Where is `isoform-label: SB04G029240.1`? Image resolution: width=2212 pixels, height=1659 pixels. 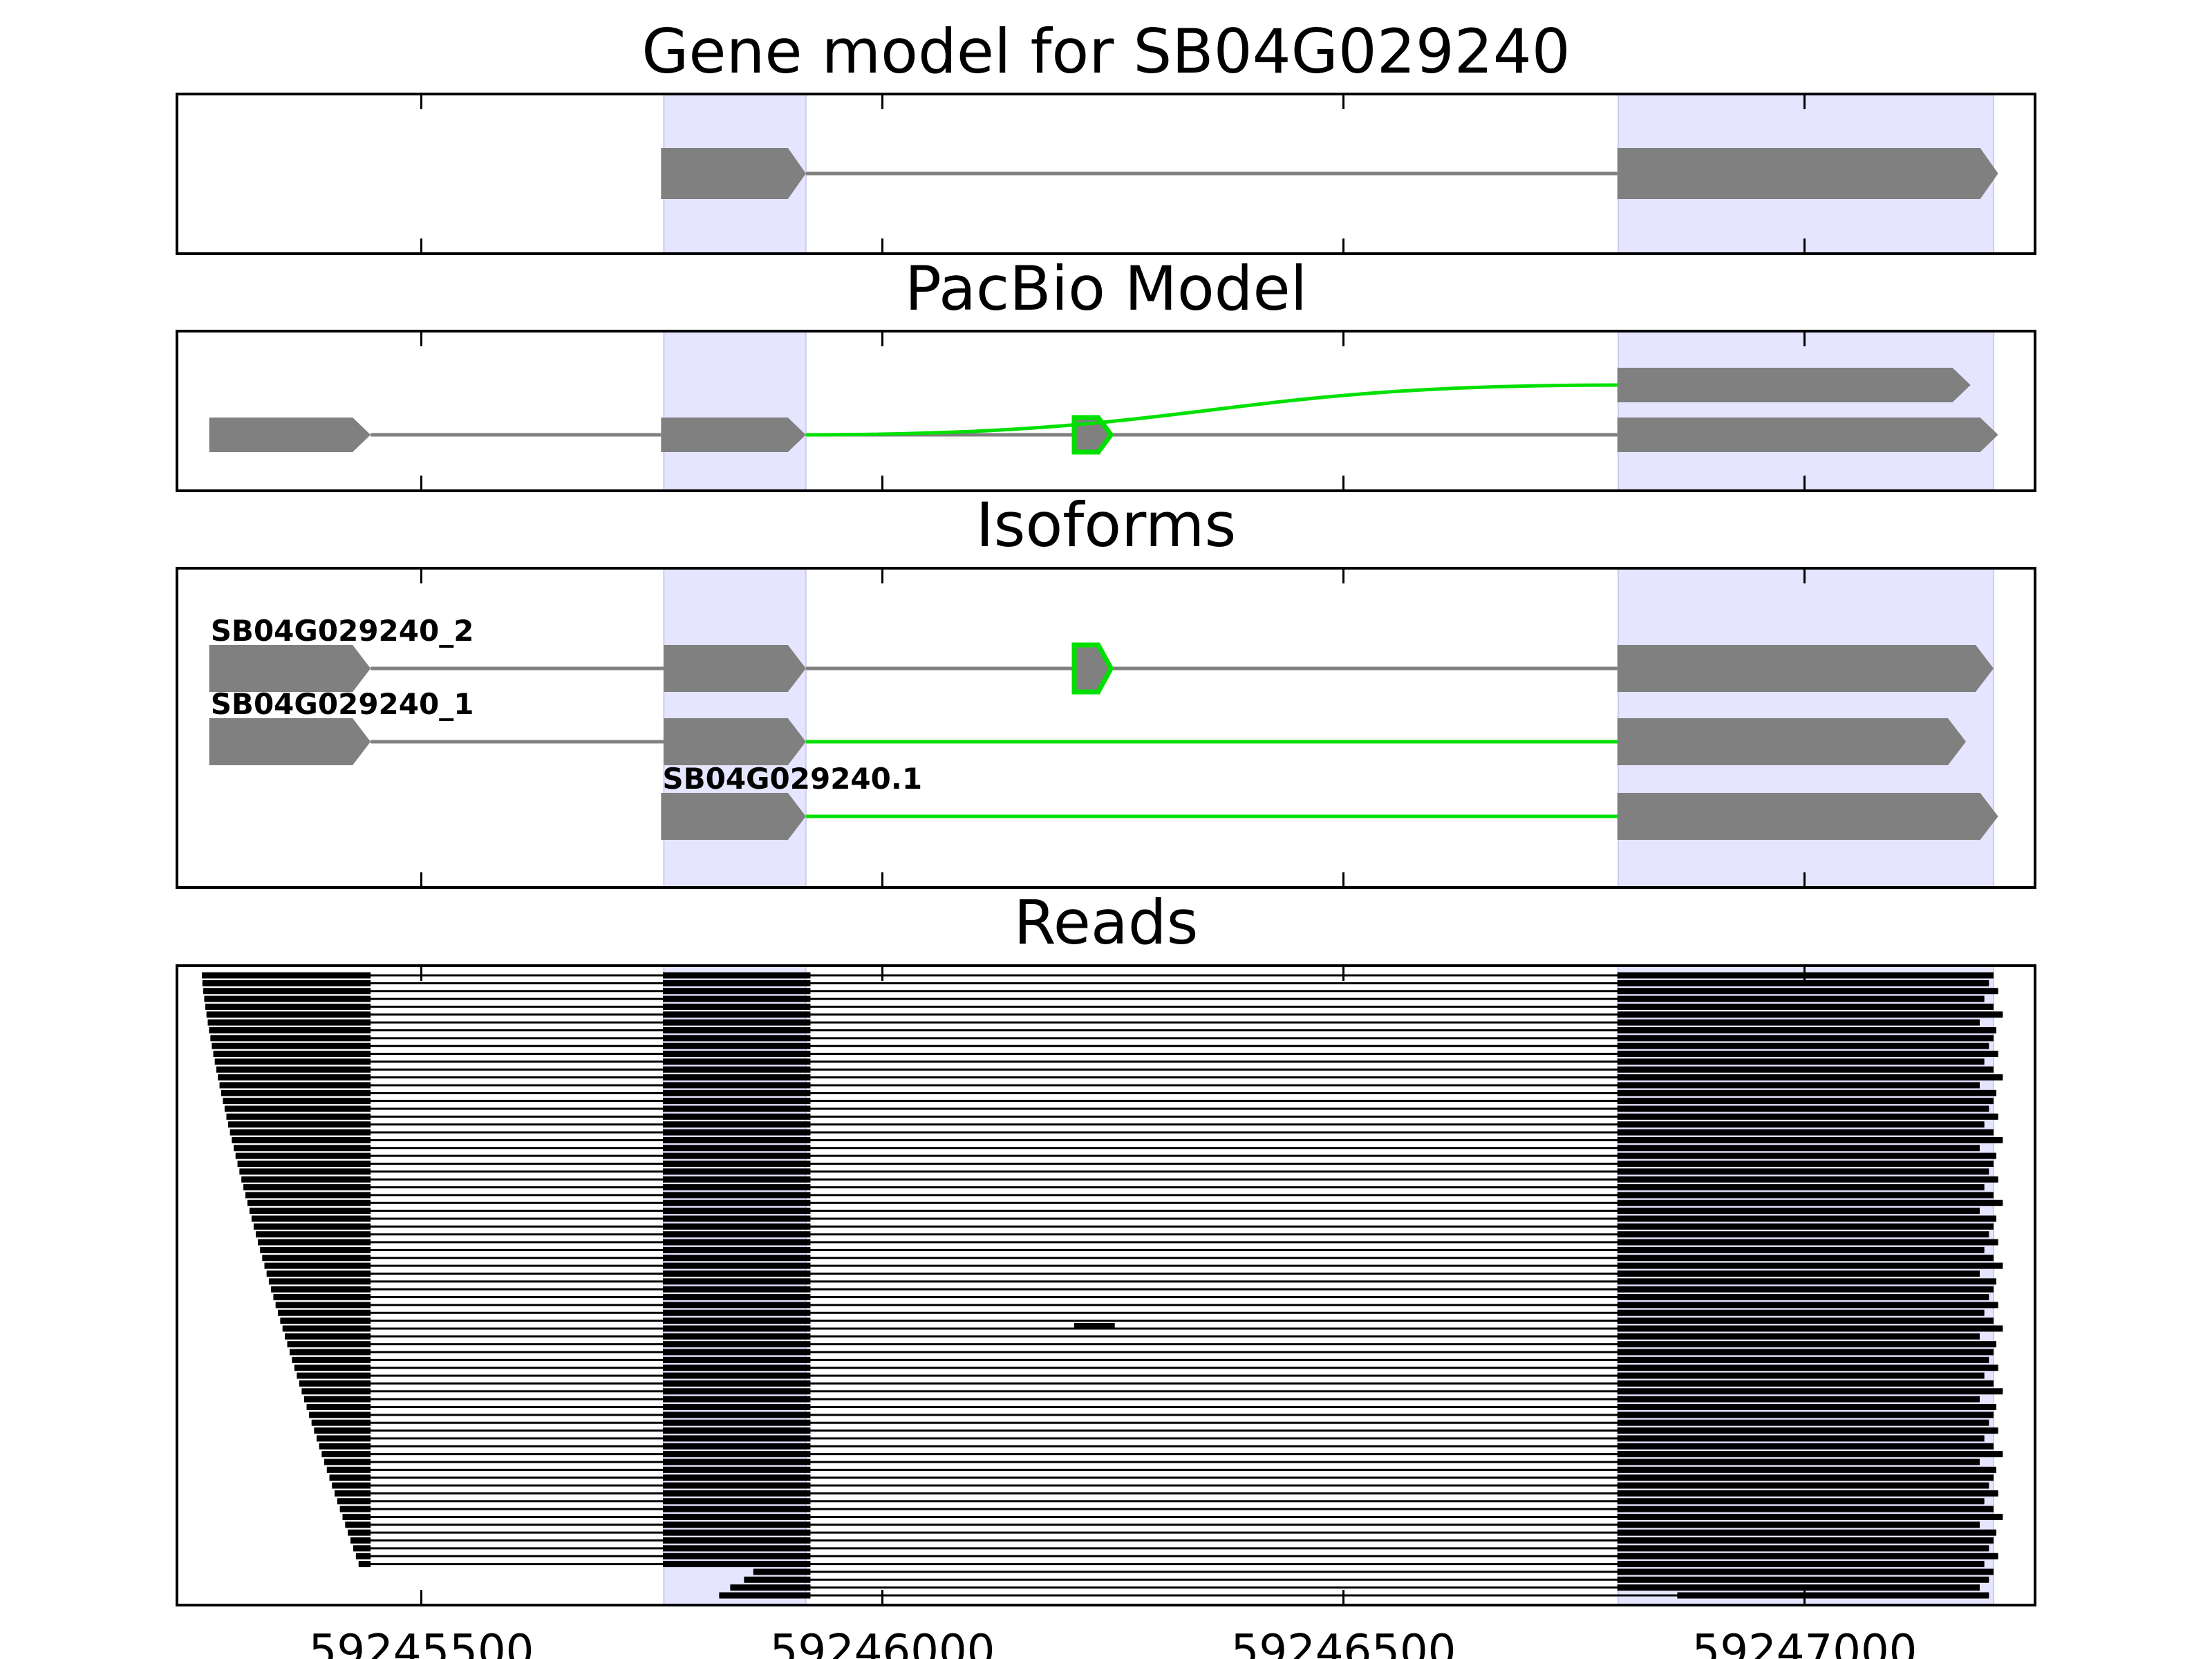
isoform-label: SB04G029240.1 is located at coordinates (792, 779).